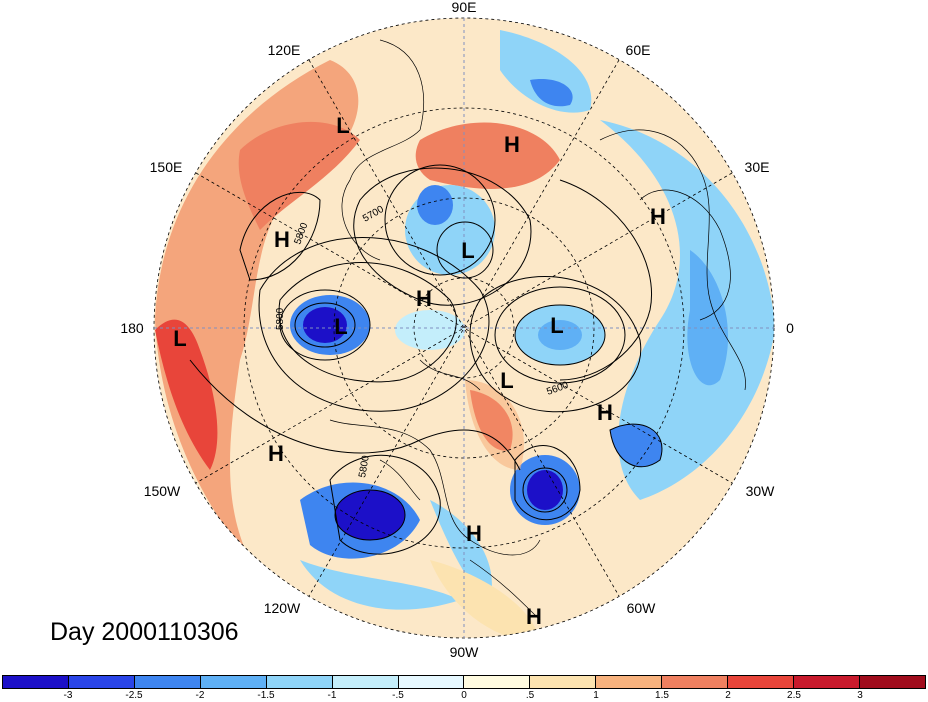 Image resolution: width=928 pixels, height=702 pixels. What do you see at coordinates (282, 608) in the screenshot?
I see `lon-label-120w: 120W` at bounding box center [282, 608].